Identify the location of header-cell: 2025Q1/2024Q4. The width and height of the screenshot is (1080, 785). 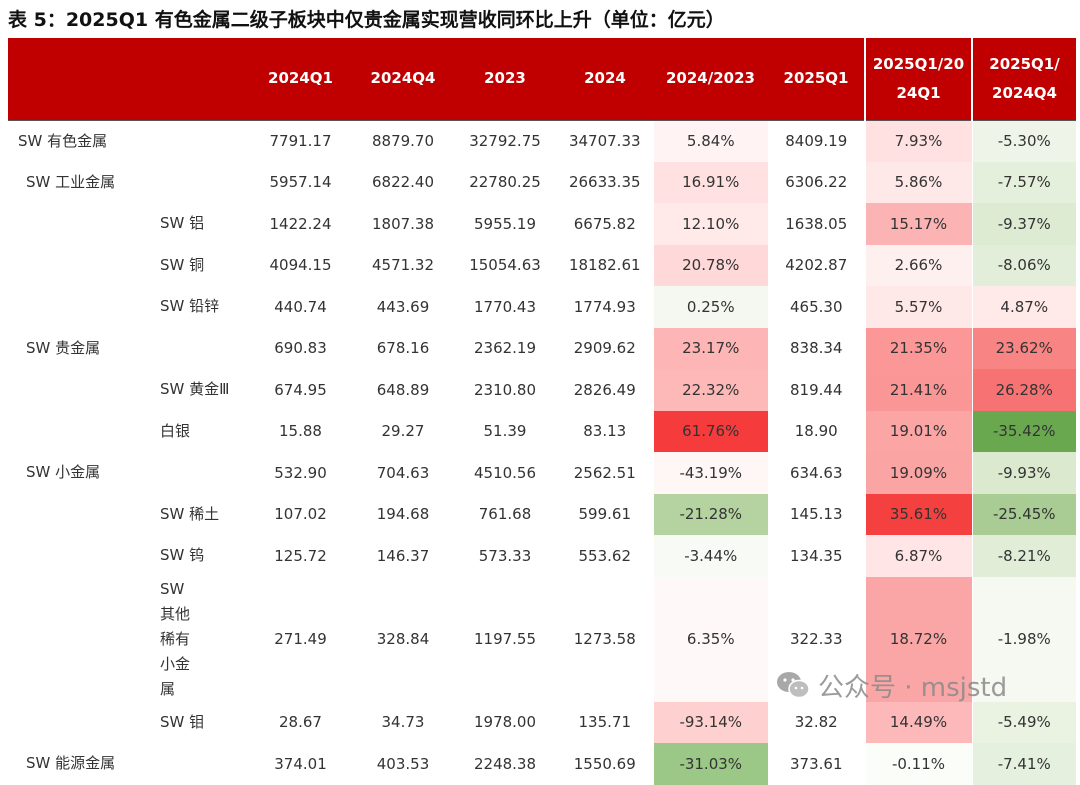
(1023, 79).